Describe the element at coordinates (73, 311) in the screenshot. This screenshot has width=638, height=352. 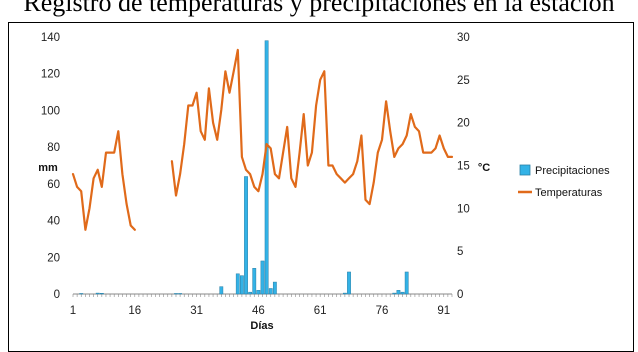
I see `x-tick-label: 1` at that location.